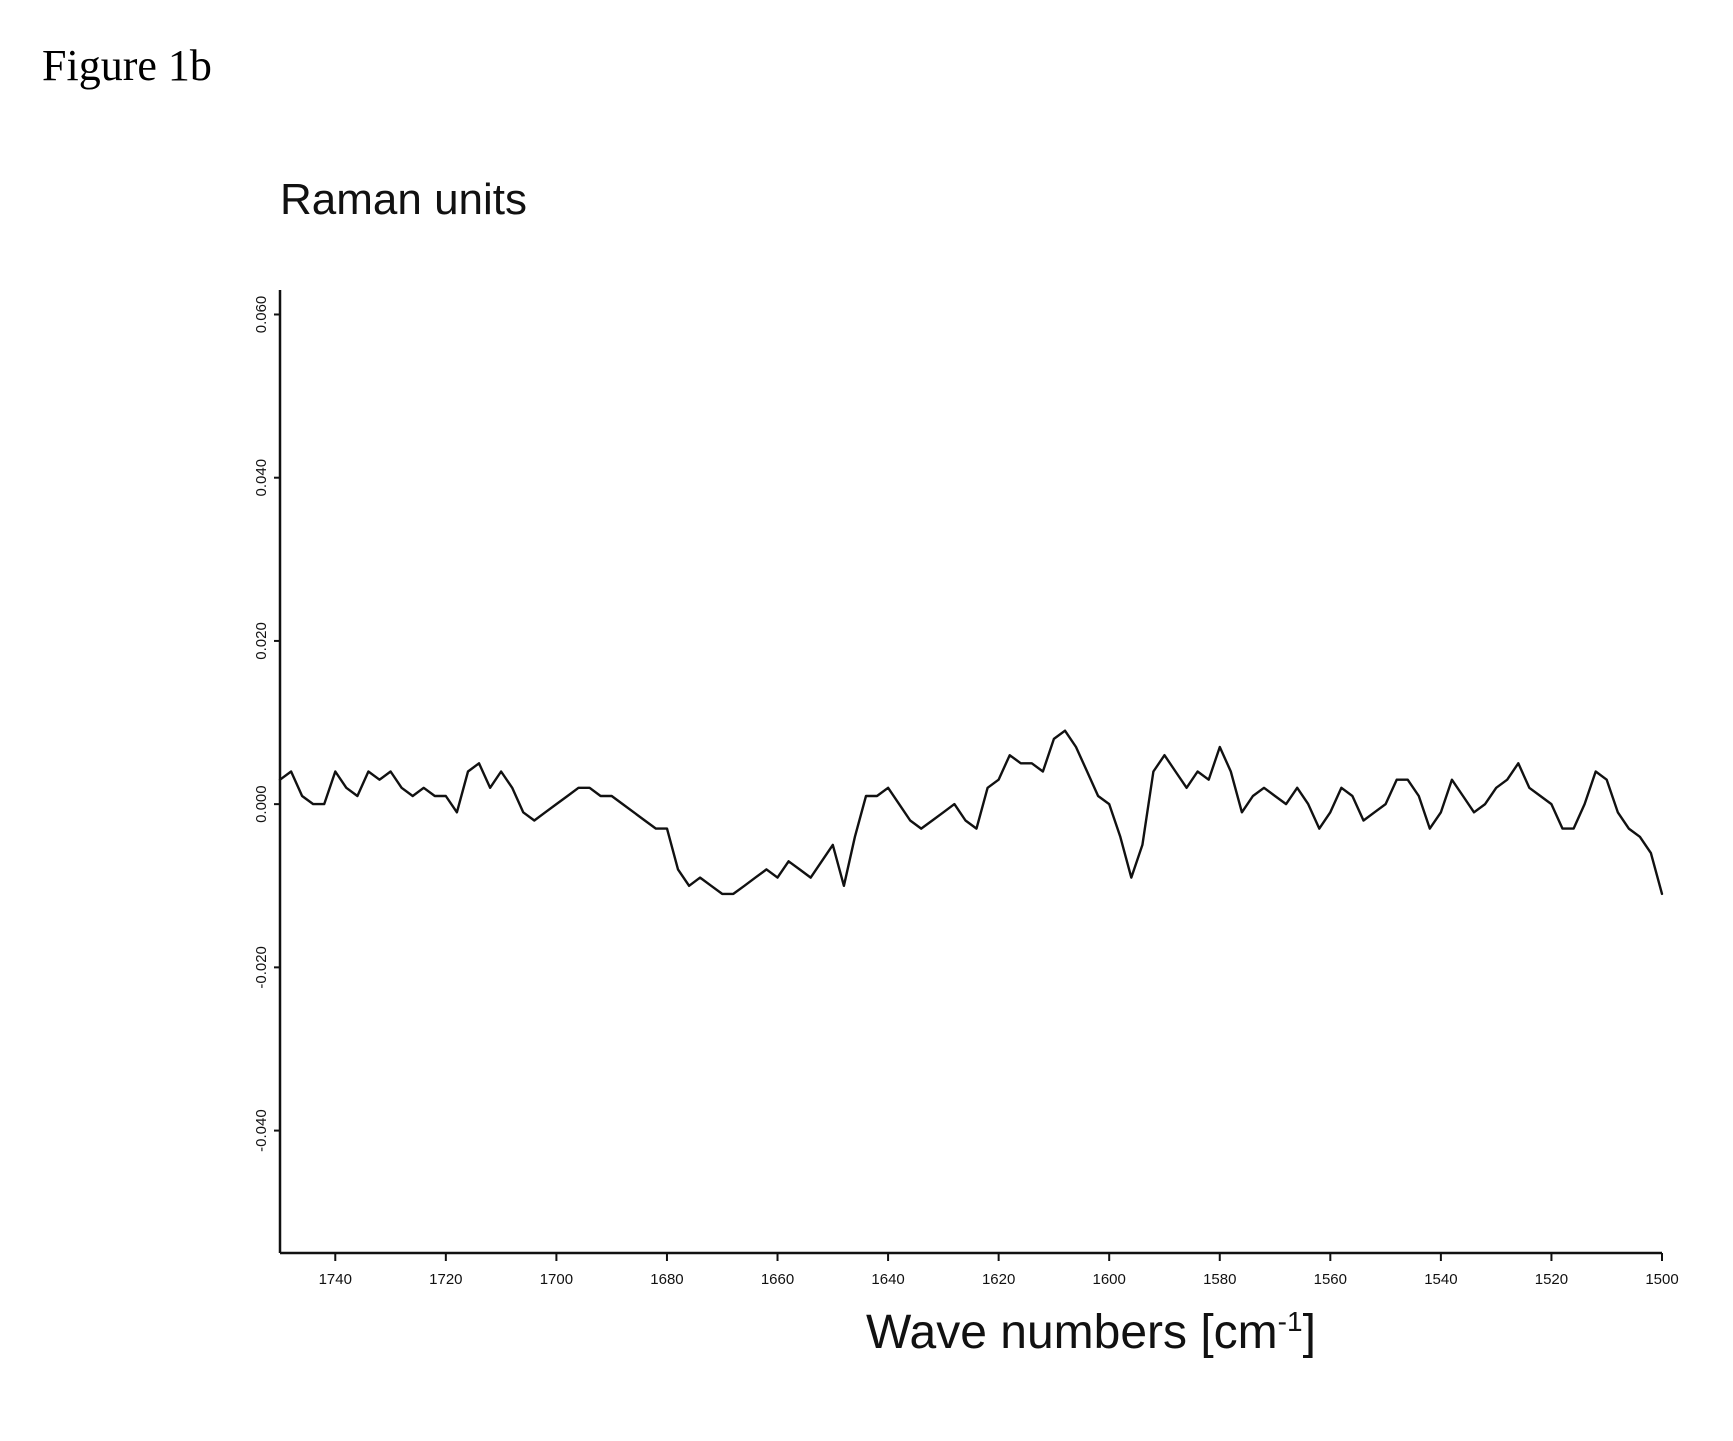  I want to click on x-tick-label: 1680, so click(666, 1279).